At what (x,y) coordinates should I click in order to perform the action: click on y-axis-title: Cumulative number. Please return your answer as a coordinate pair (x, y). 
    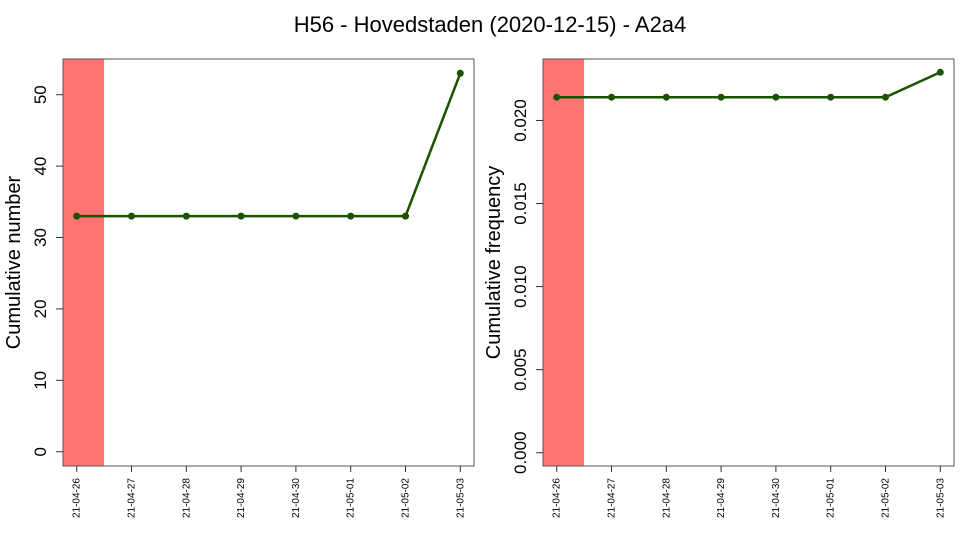
    Looking at the image, I should click on (14, 262).